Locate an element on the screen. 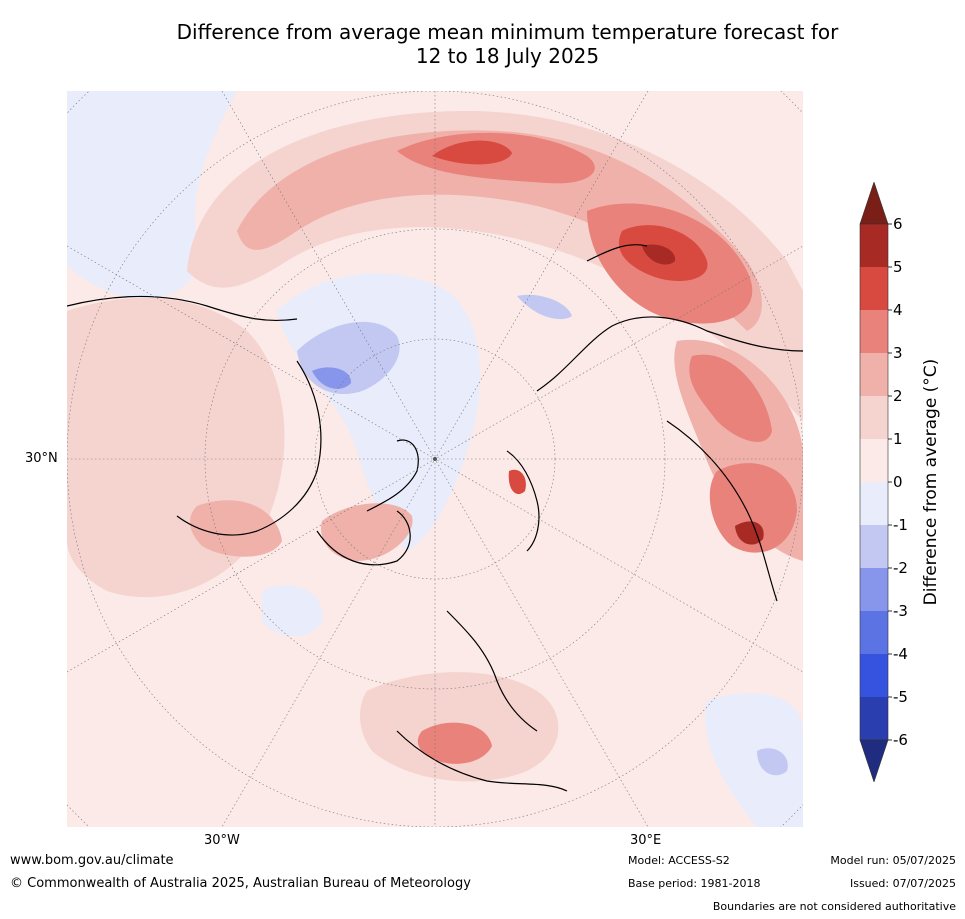  colorbar-over-arrow is located at coordinates (874, 203).